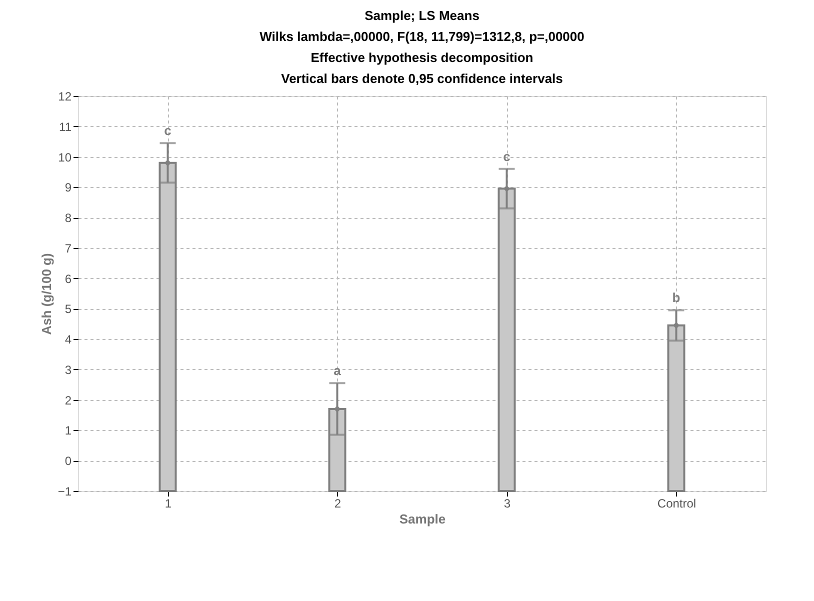 The width and height of the screenshot is (814, 601). Describe the element at coordinates (676, 503) in the screenshot. I see `x-tick-label: Control` at that location.